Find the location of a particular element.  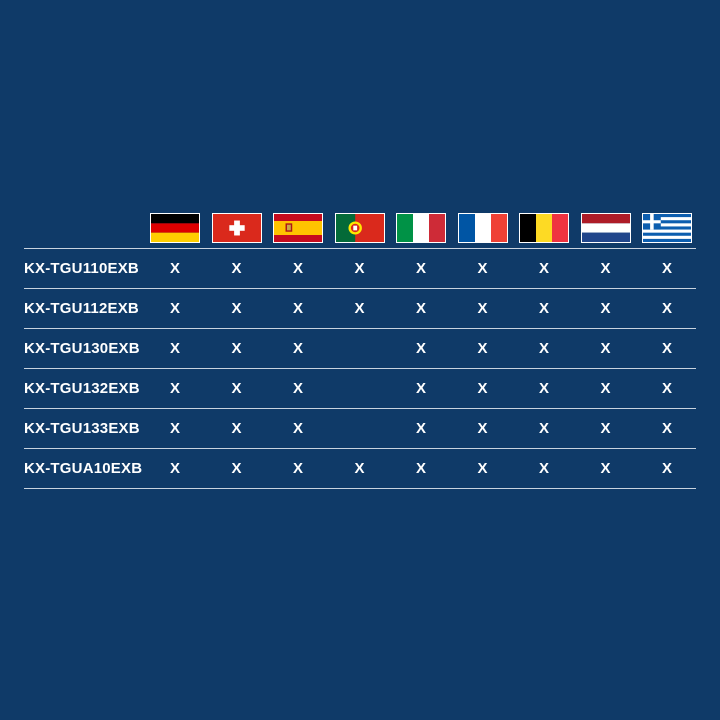

model-name: KX-TGU132EXB is located at coordinates (82, 388).